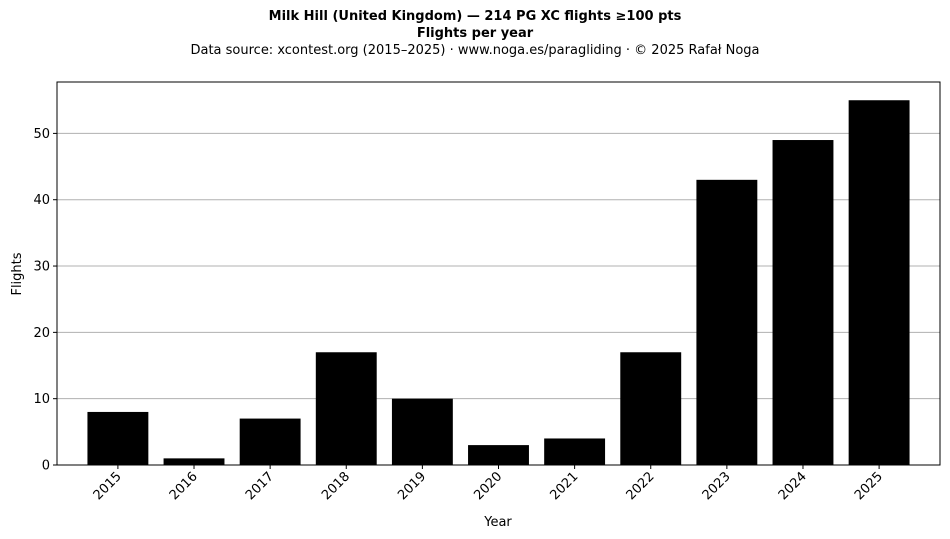 The image size is (950, 539). I want to click on y-tick-label: 40, so click(41, 200).